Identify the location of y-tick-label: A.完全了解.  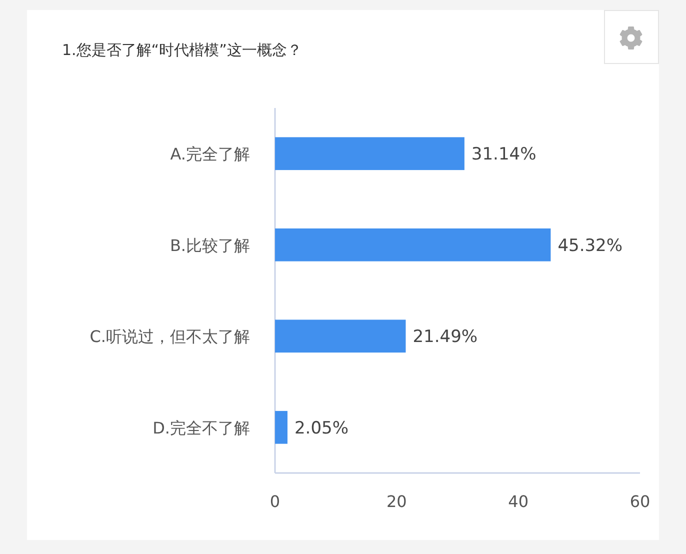
(210, 154).